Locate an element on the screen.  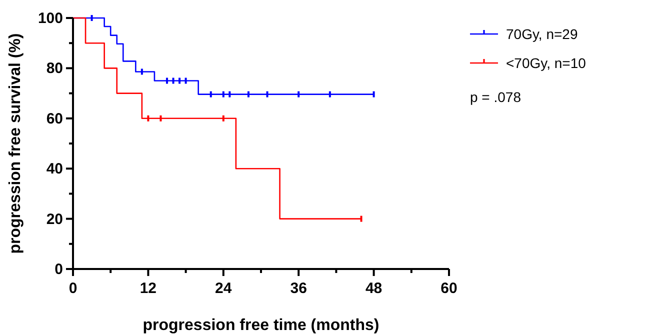
y-tick-label: 100 is located at coordinates (50, 18).